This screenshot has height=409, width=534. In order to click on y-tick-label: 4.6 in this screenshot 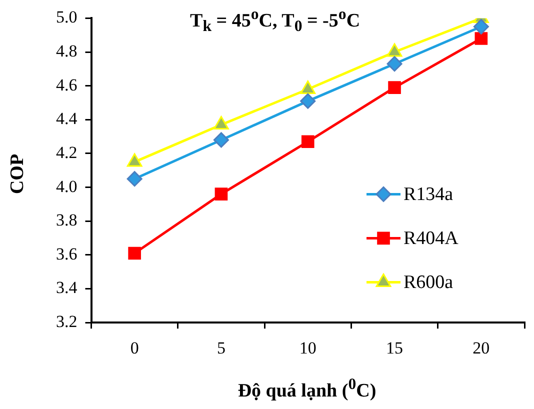, I will do `click(67, 84)`.